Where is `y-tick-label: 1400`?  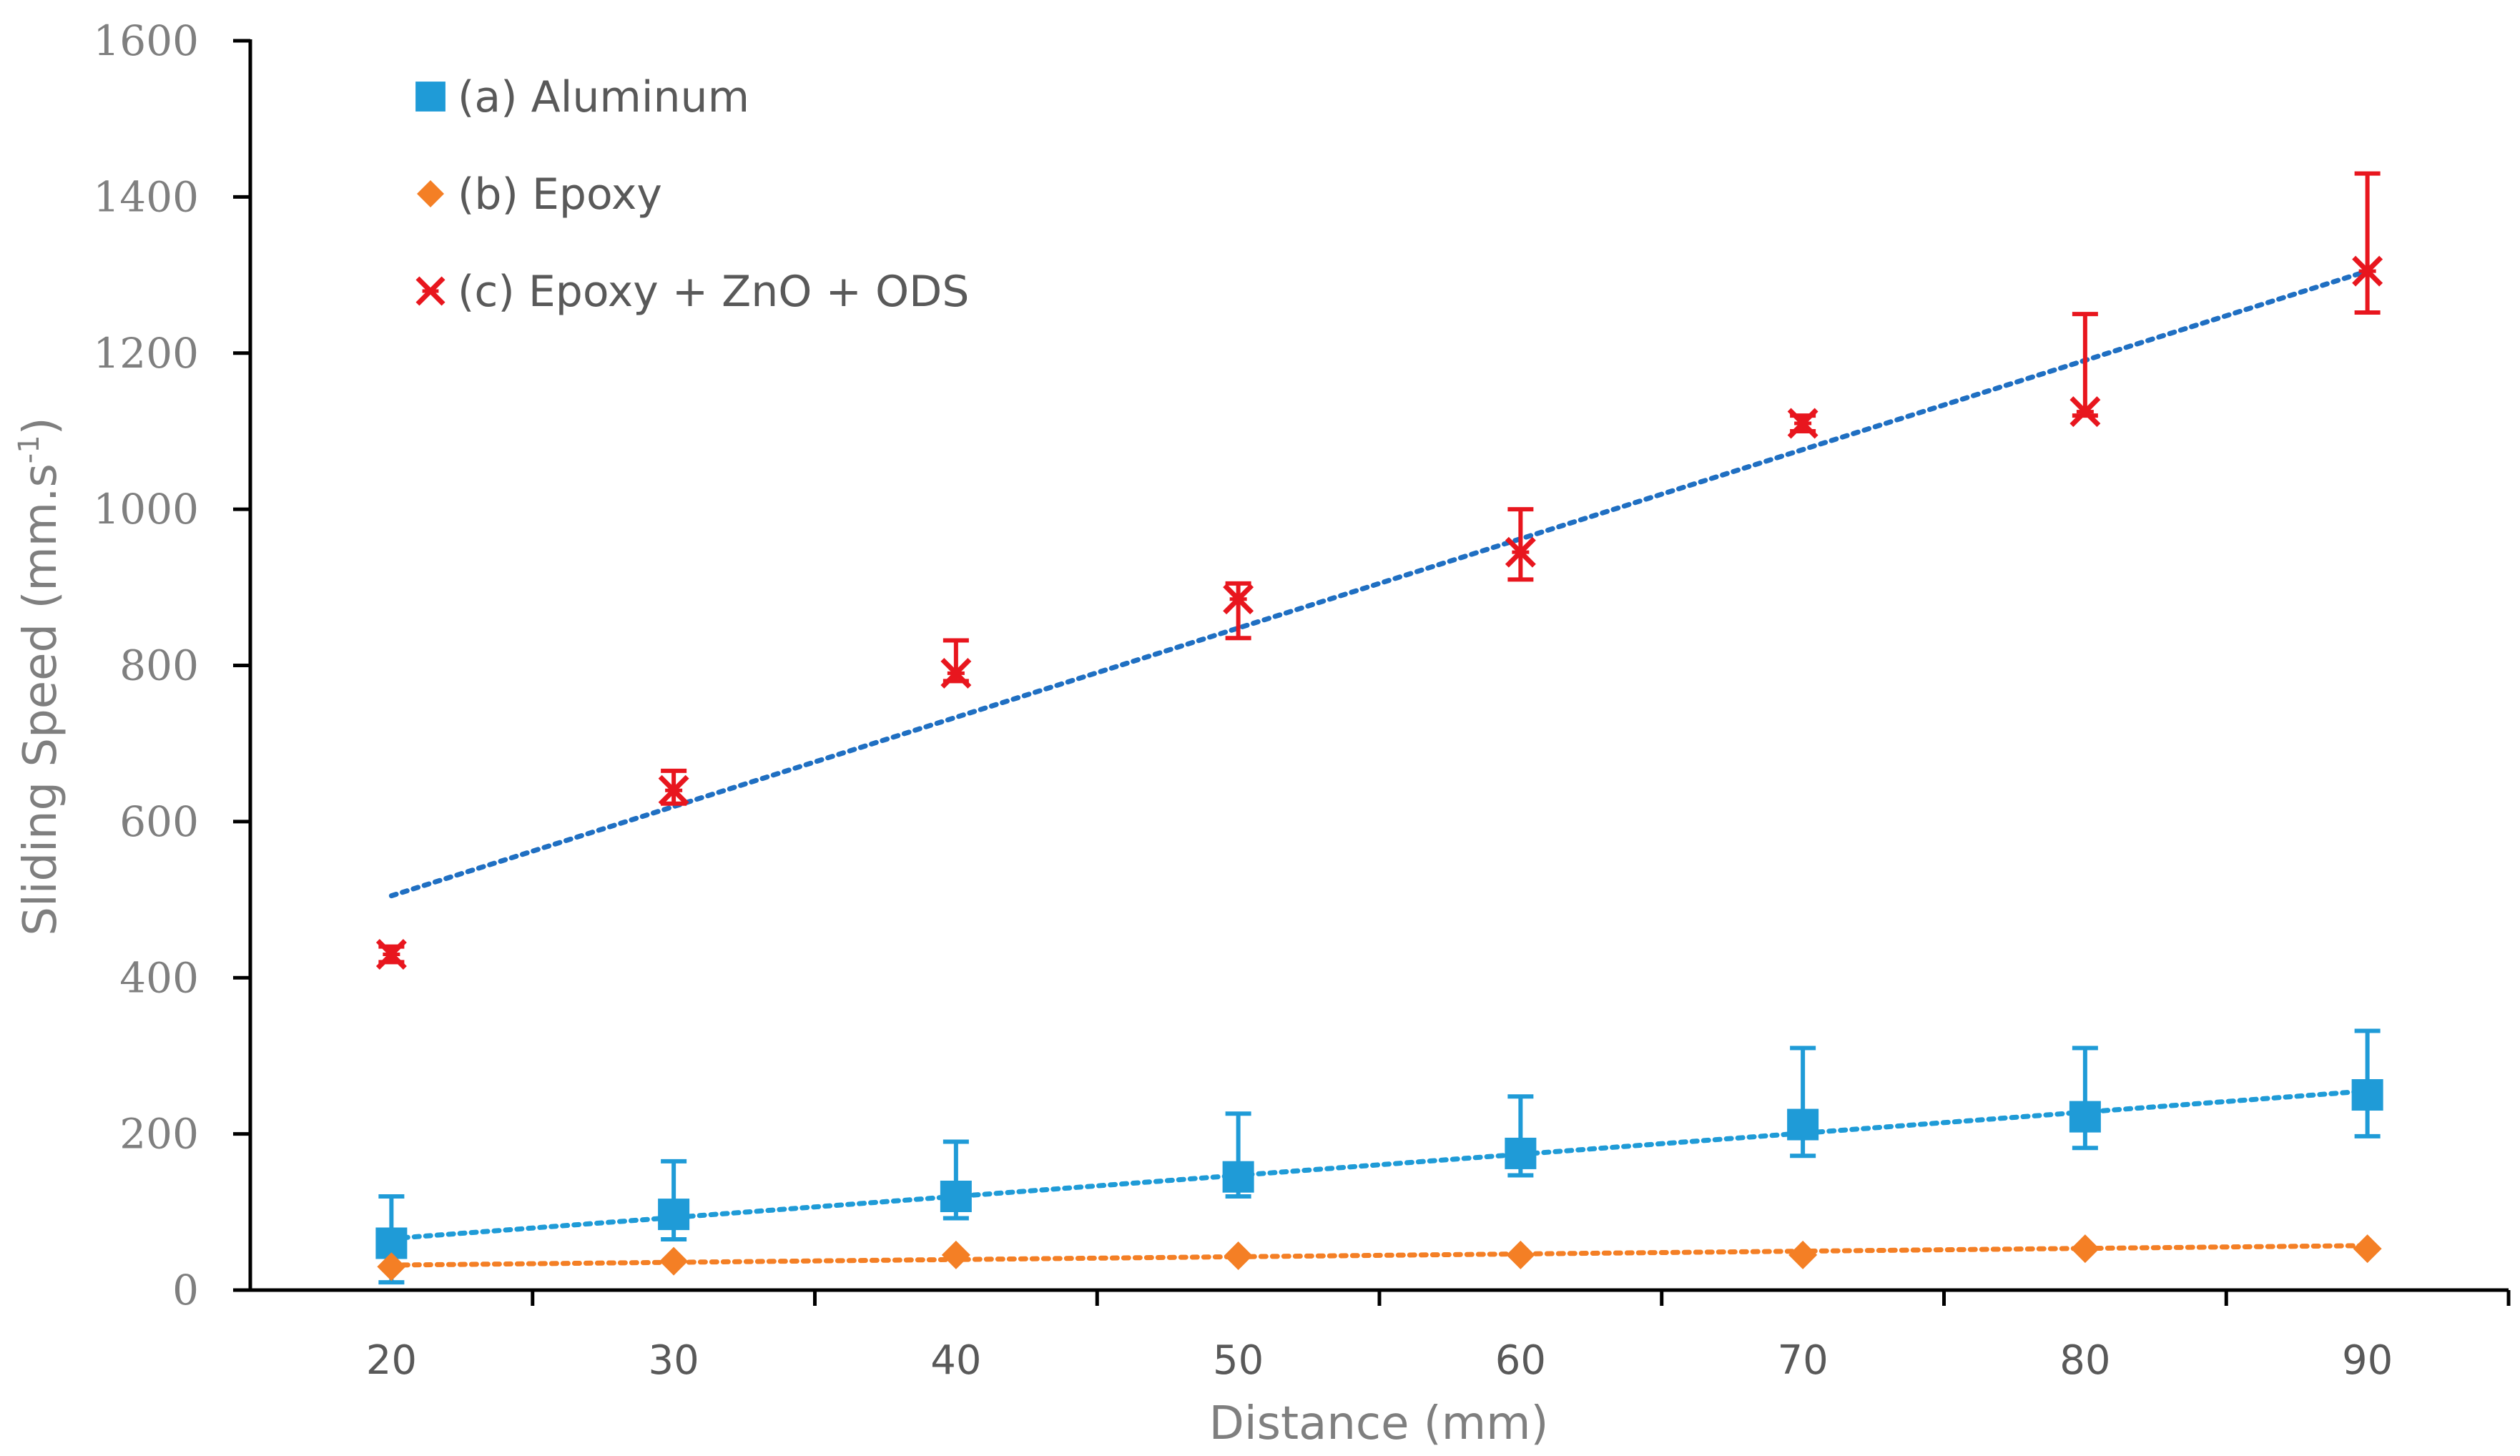
y-tick-label: 1400 is located at coordinates (146, 196).